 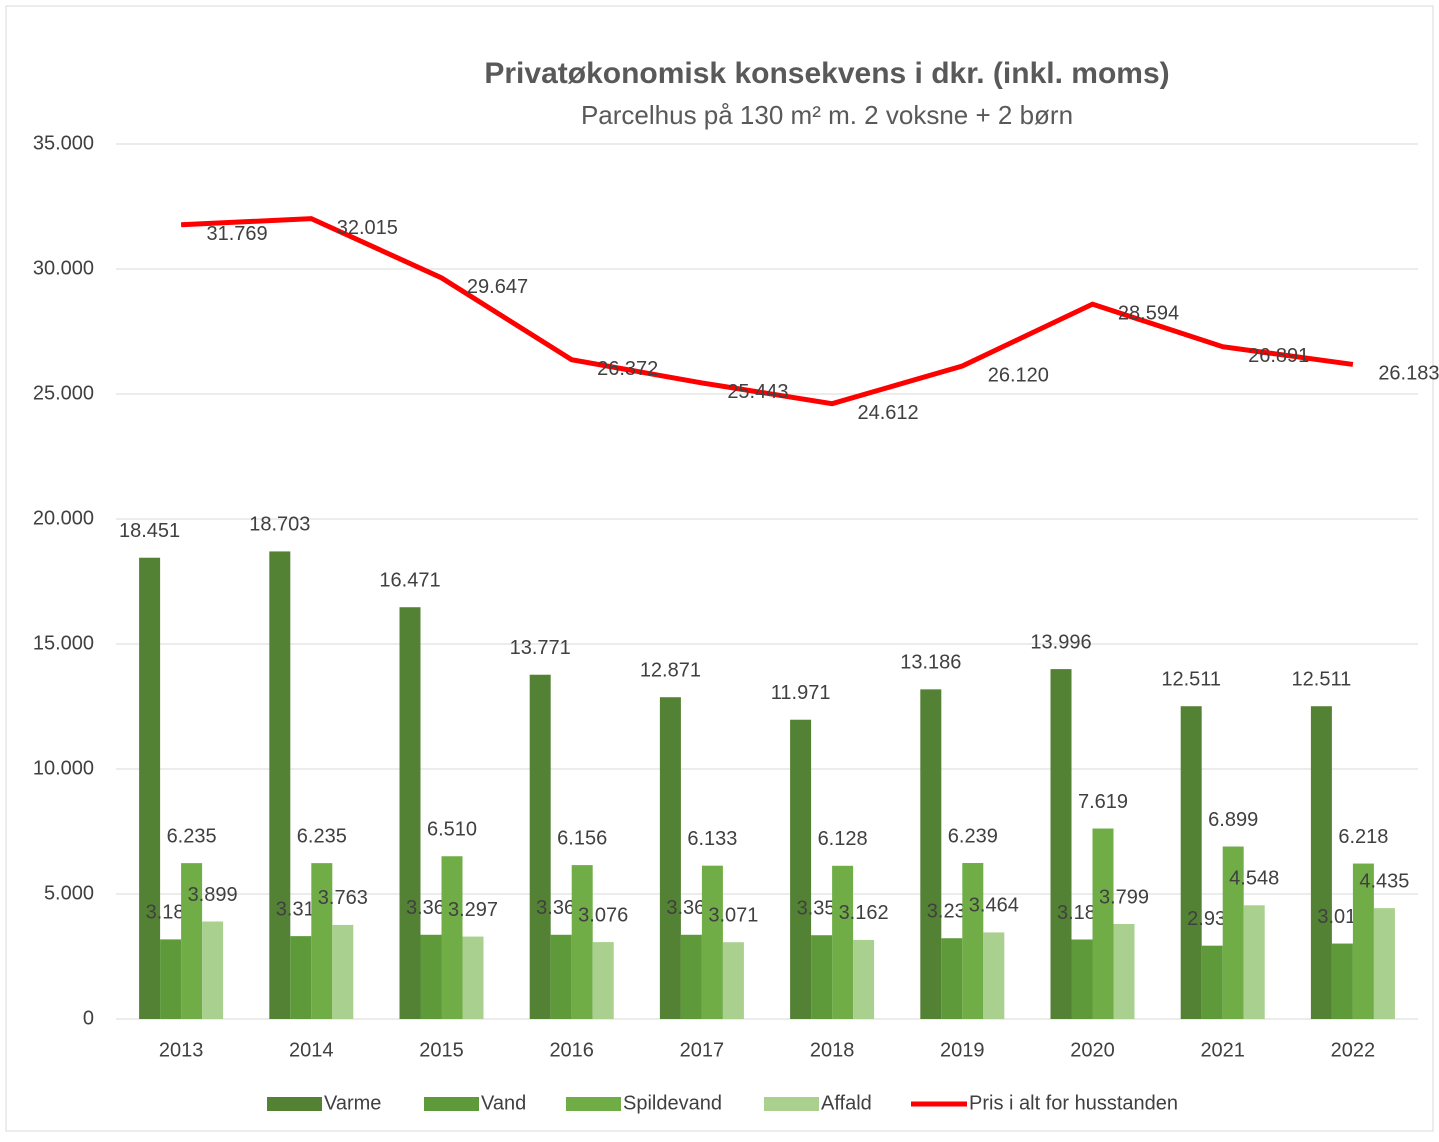 I want to click on x-tick-label: 2021, so click(x=1222, y=1050).